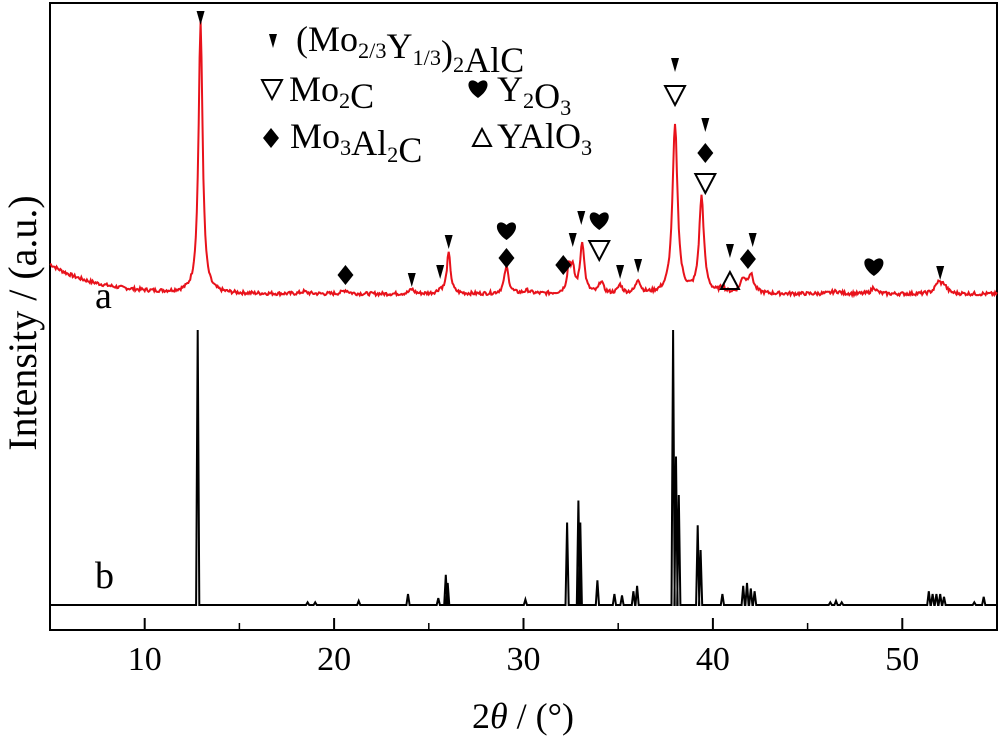  Describe the element at coordinates (356, 143) in the screenshot. I see `legend-label: Mo3Al2C` at that location.